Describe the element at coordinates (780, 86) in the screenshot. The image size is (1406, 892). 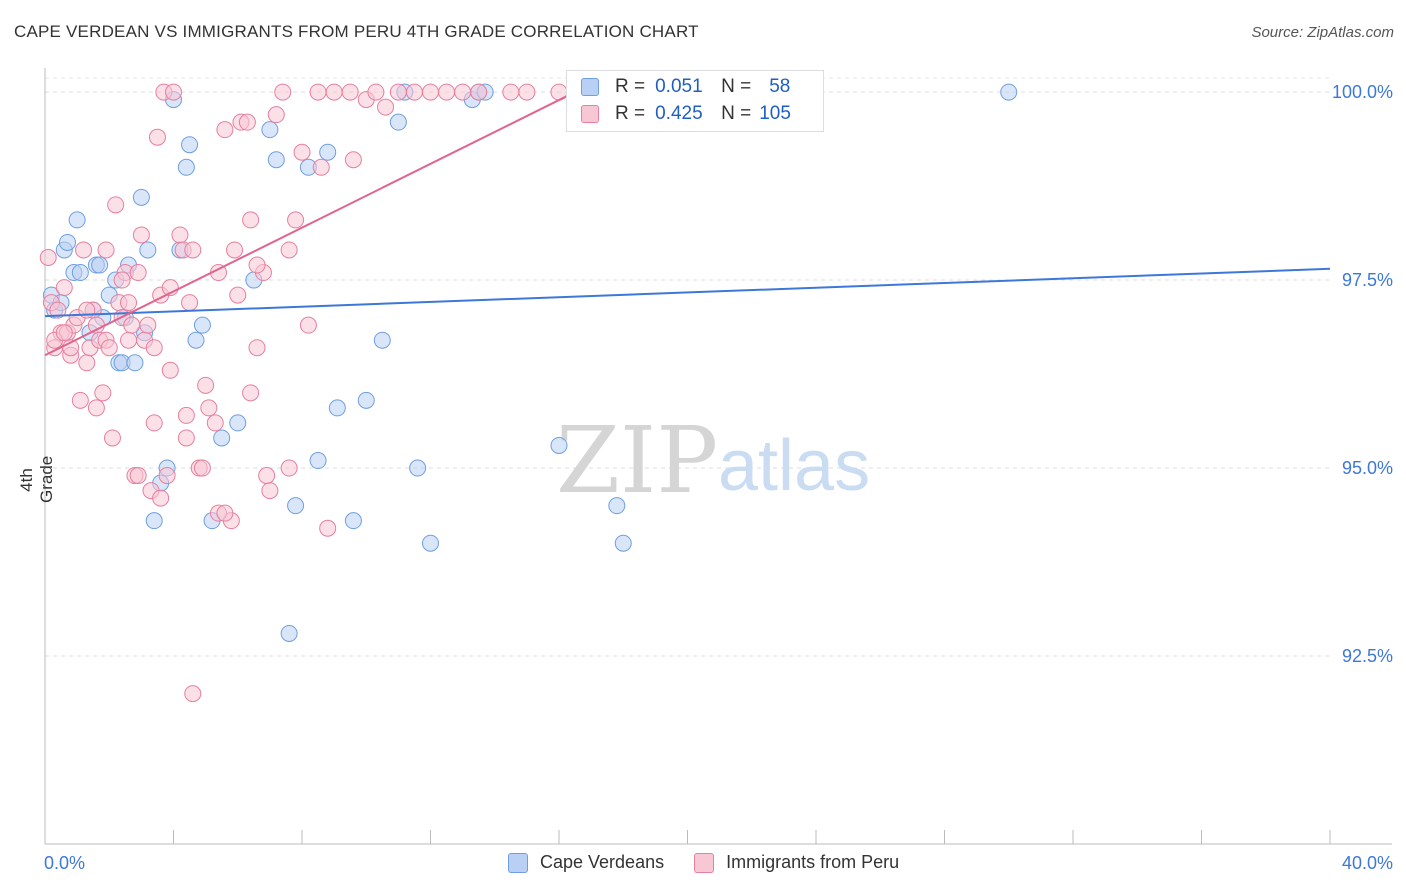
I see `legend-n-value: 58` at that location.